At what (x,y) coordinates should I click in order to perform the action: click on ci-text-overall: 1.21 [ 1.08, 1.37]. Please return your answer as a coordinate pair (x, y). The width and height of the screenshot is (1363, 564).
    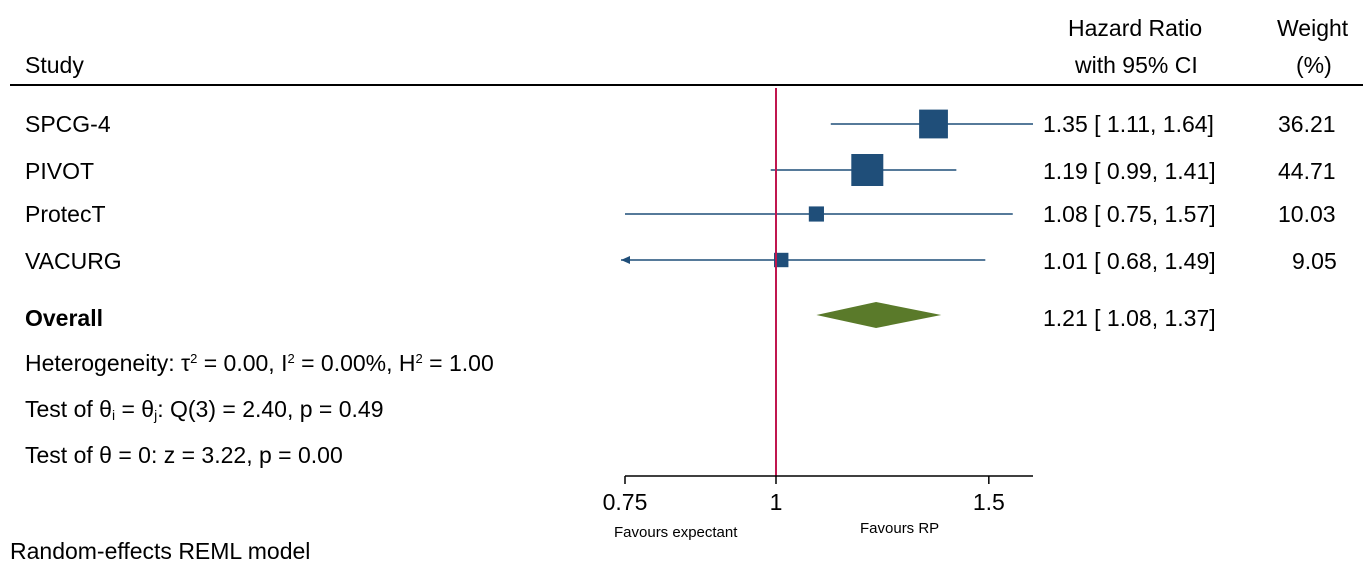
    Looking at the image, I should click on (1129, 318).